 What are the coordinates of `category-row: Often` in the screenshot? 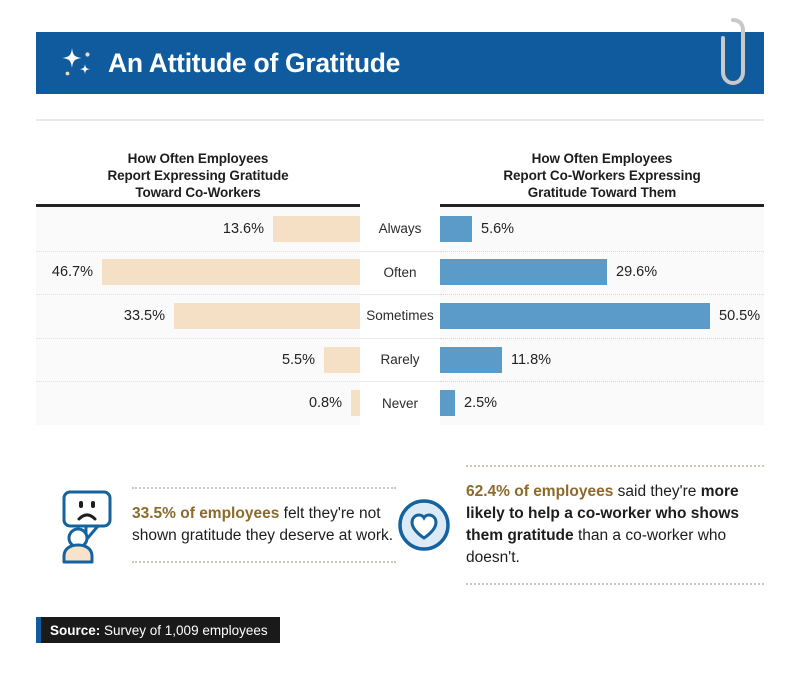 It's located at (400, 273).